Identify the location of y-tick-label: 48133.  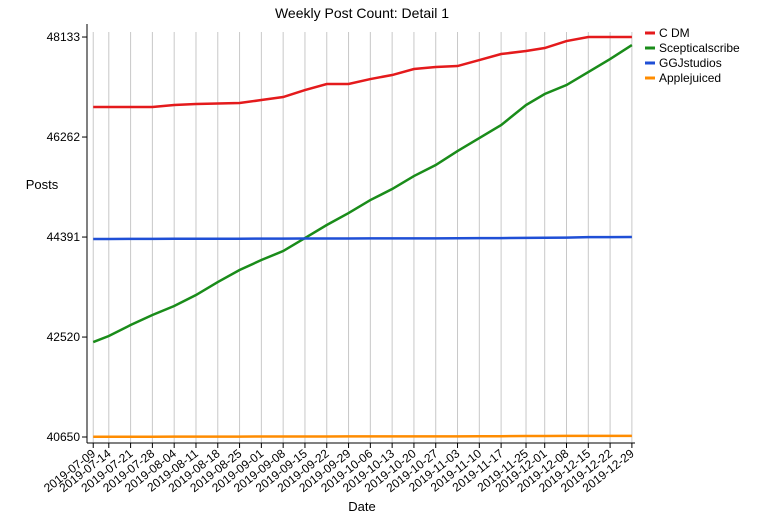
(64, 37).